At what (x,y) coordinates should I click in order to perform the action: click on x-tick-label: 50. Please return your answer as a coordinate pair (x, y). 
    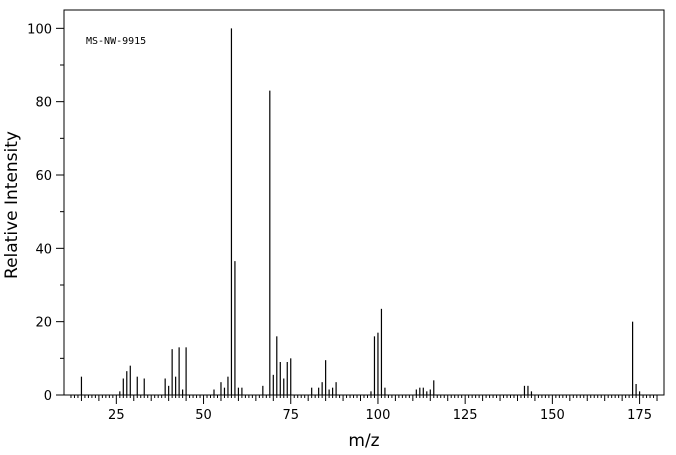
    Looking at the image, I should click on (203, 415).